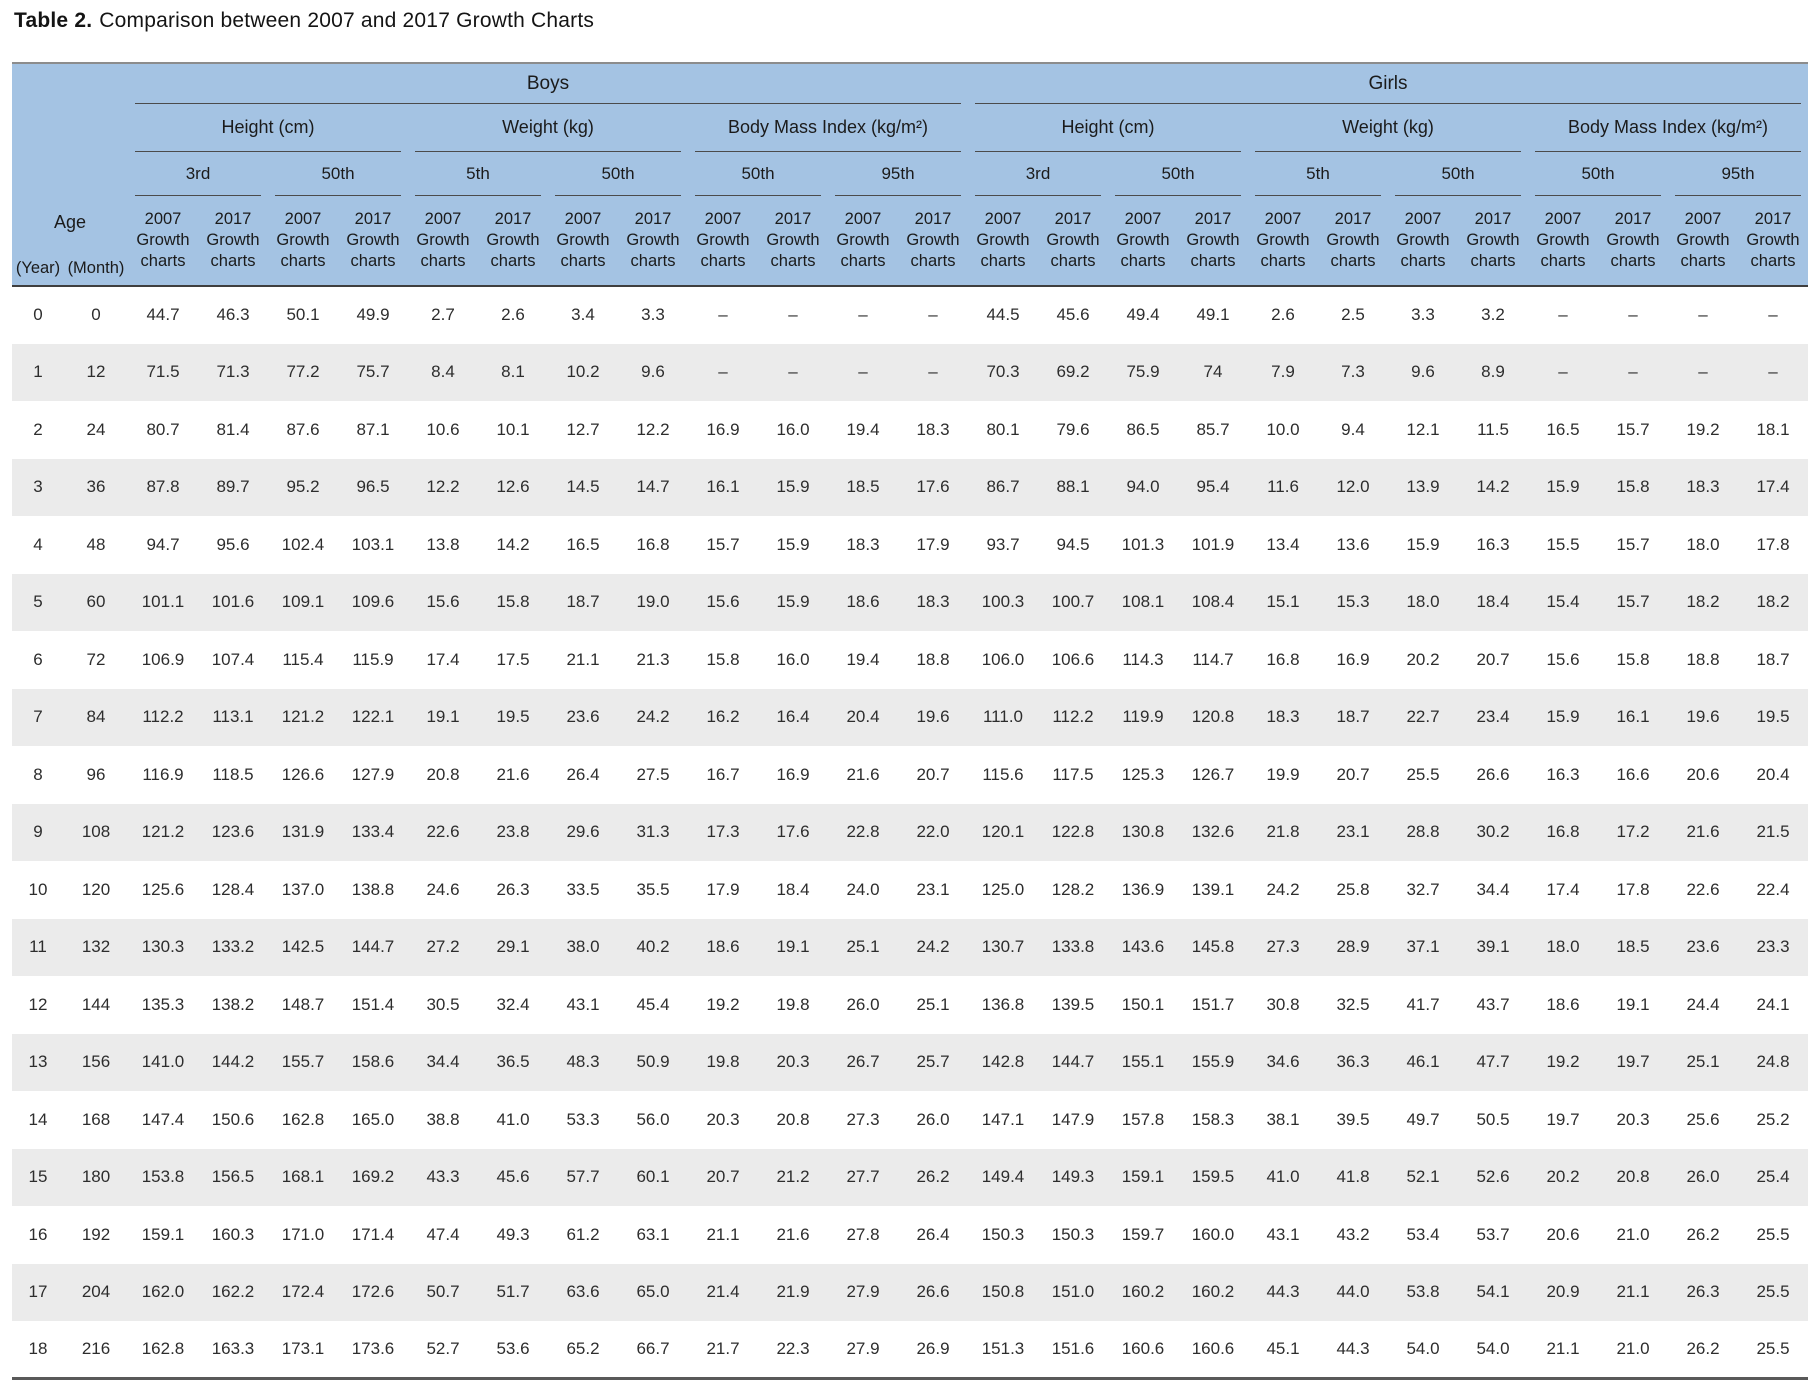 This screenshot has height=1394, width=1820. What do you see at coordinates (653, 315) in the screenshot?
I see `data-cell: 3.3` at bounding box center [653, 315].